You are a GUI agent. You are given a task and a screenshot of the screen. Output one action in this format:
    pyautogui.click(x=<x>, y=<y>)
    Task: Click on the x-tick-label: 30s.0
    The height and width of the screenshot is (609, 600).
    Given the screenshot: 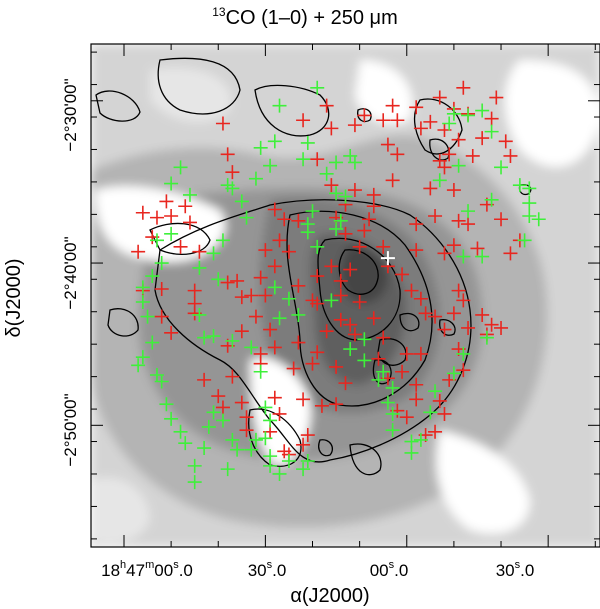 What is the action you would take?
    pyautogui.click(x=267, y=569)
    